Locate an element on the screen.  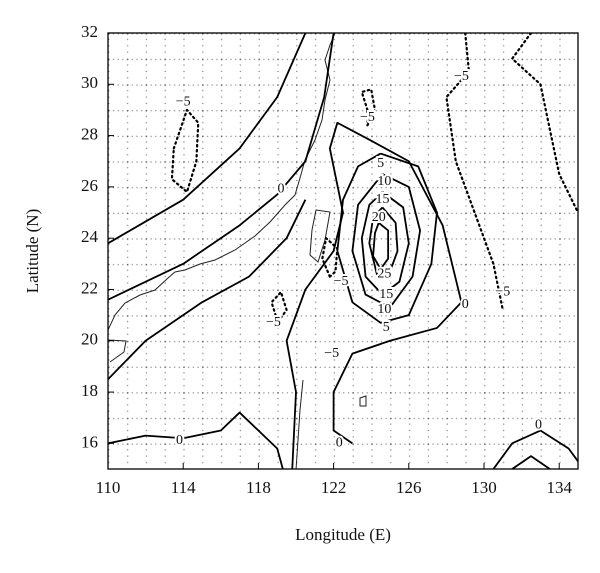
y-tick-label: 20 is located at coordinates (89, 339).